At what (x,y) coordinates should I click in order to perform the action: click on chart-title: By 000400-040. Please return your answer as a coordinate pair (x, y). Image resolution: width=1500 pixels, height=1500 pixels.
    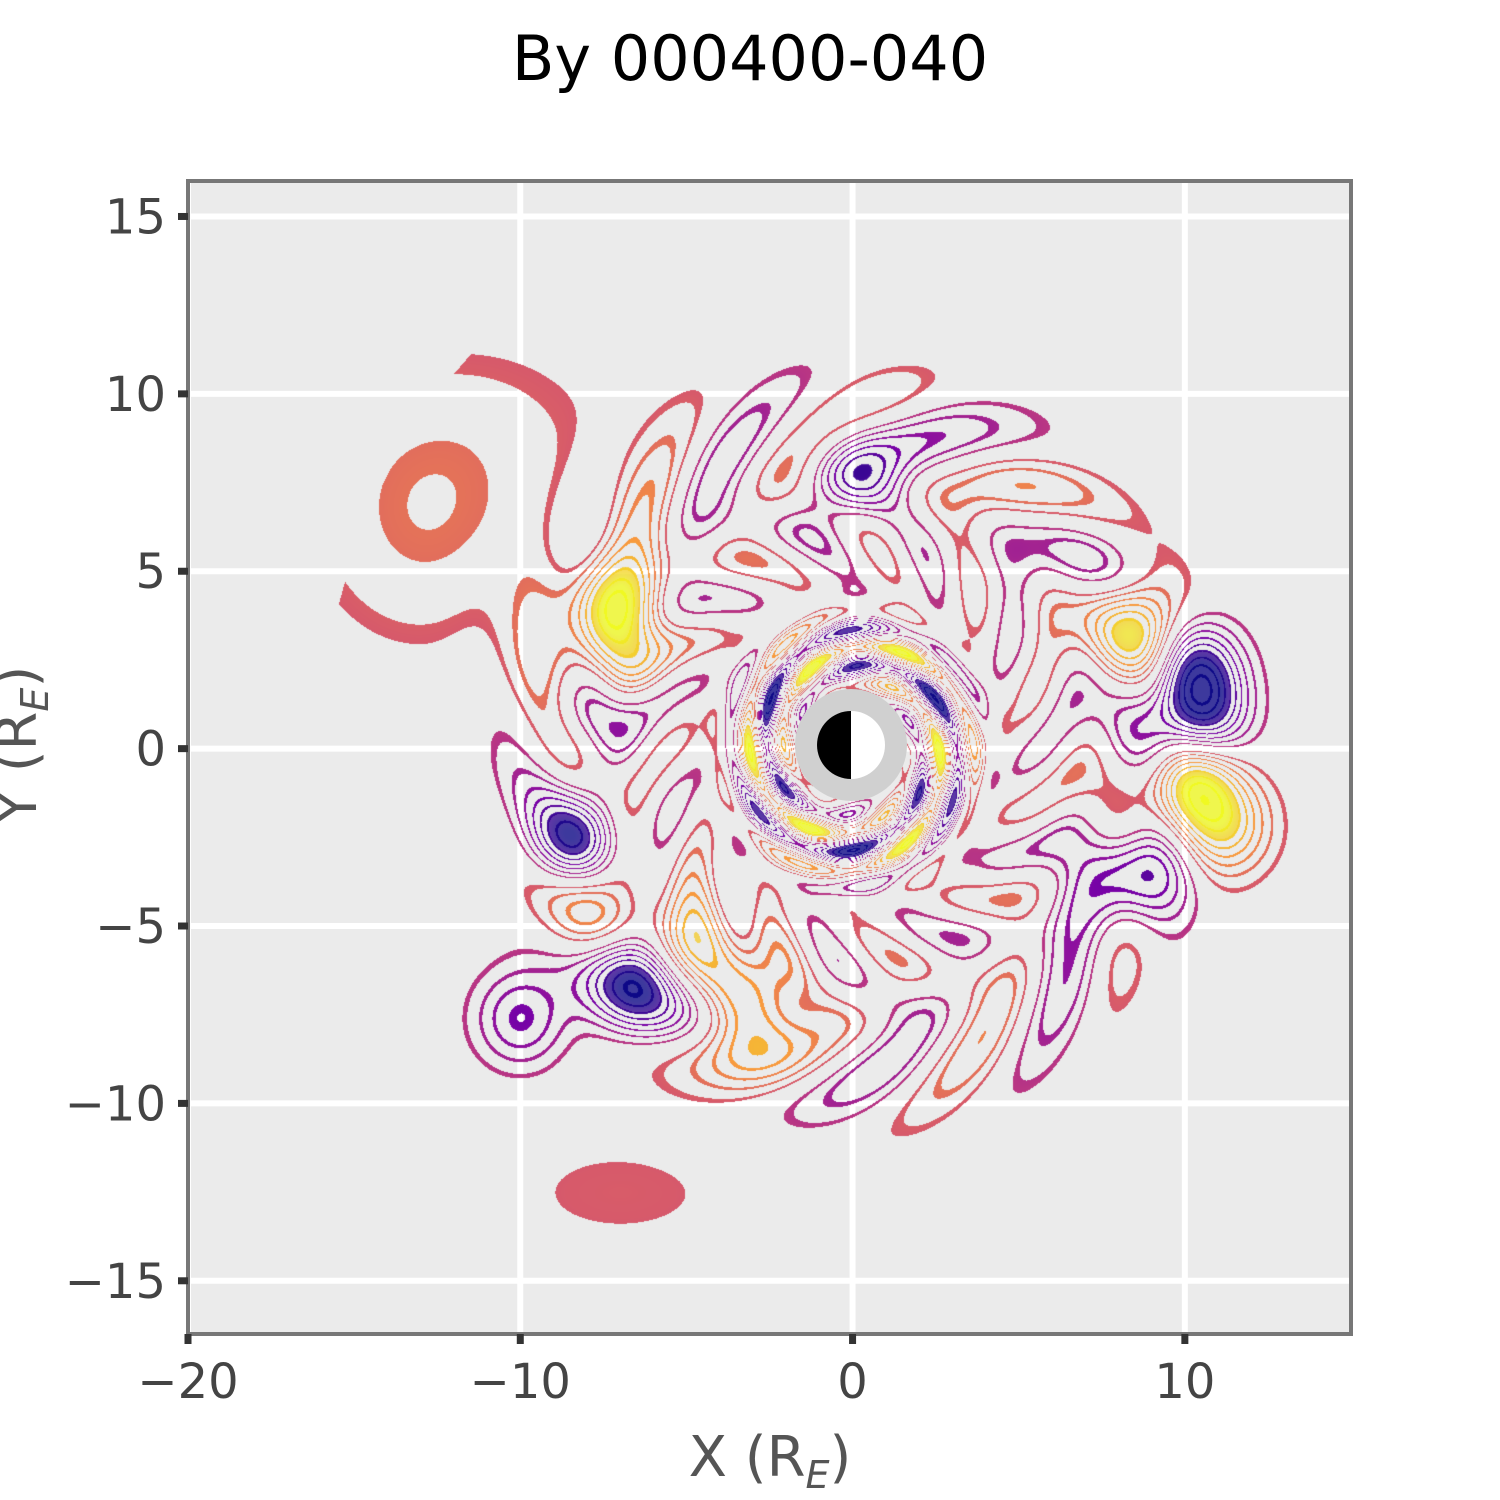
    Looking at the image, I should click on (750, 58).